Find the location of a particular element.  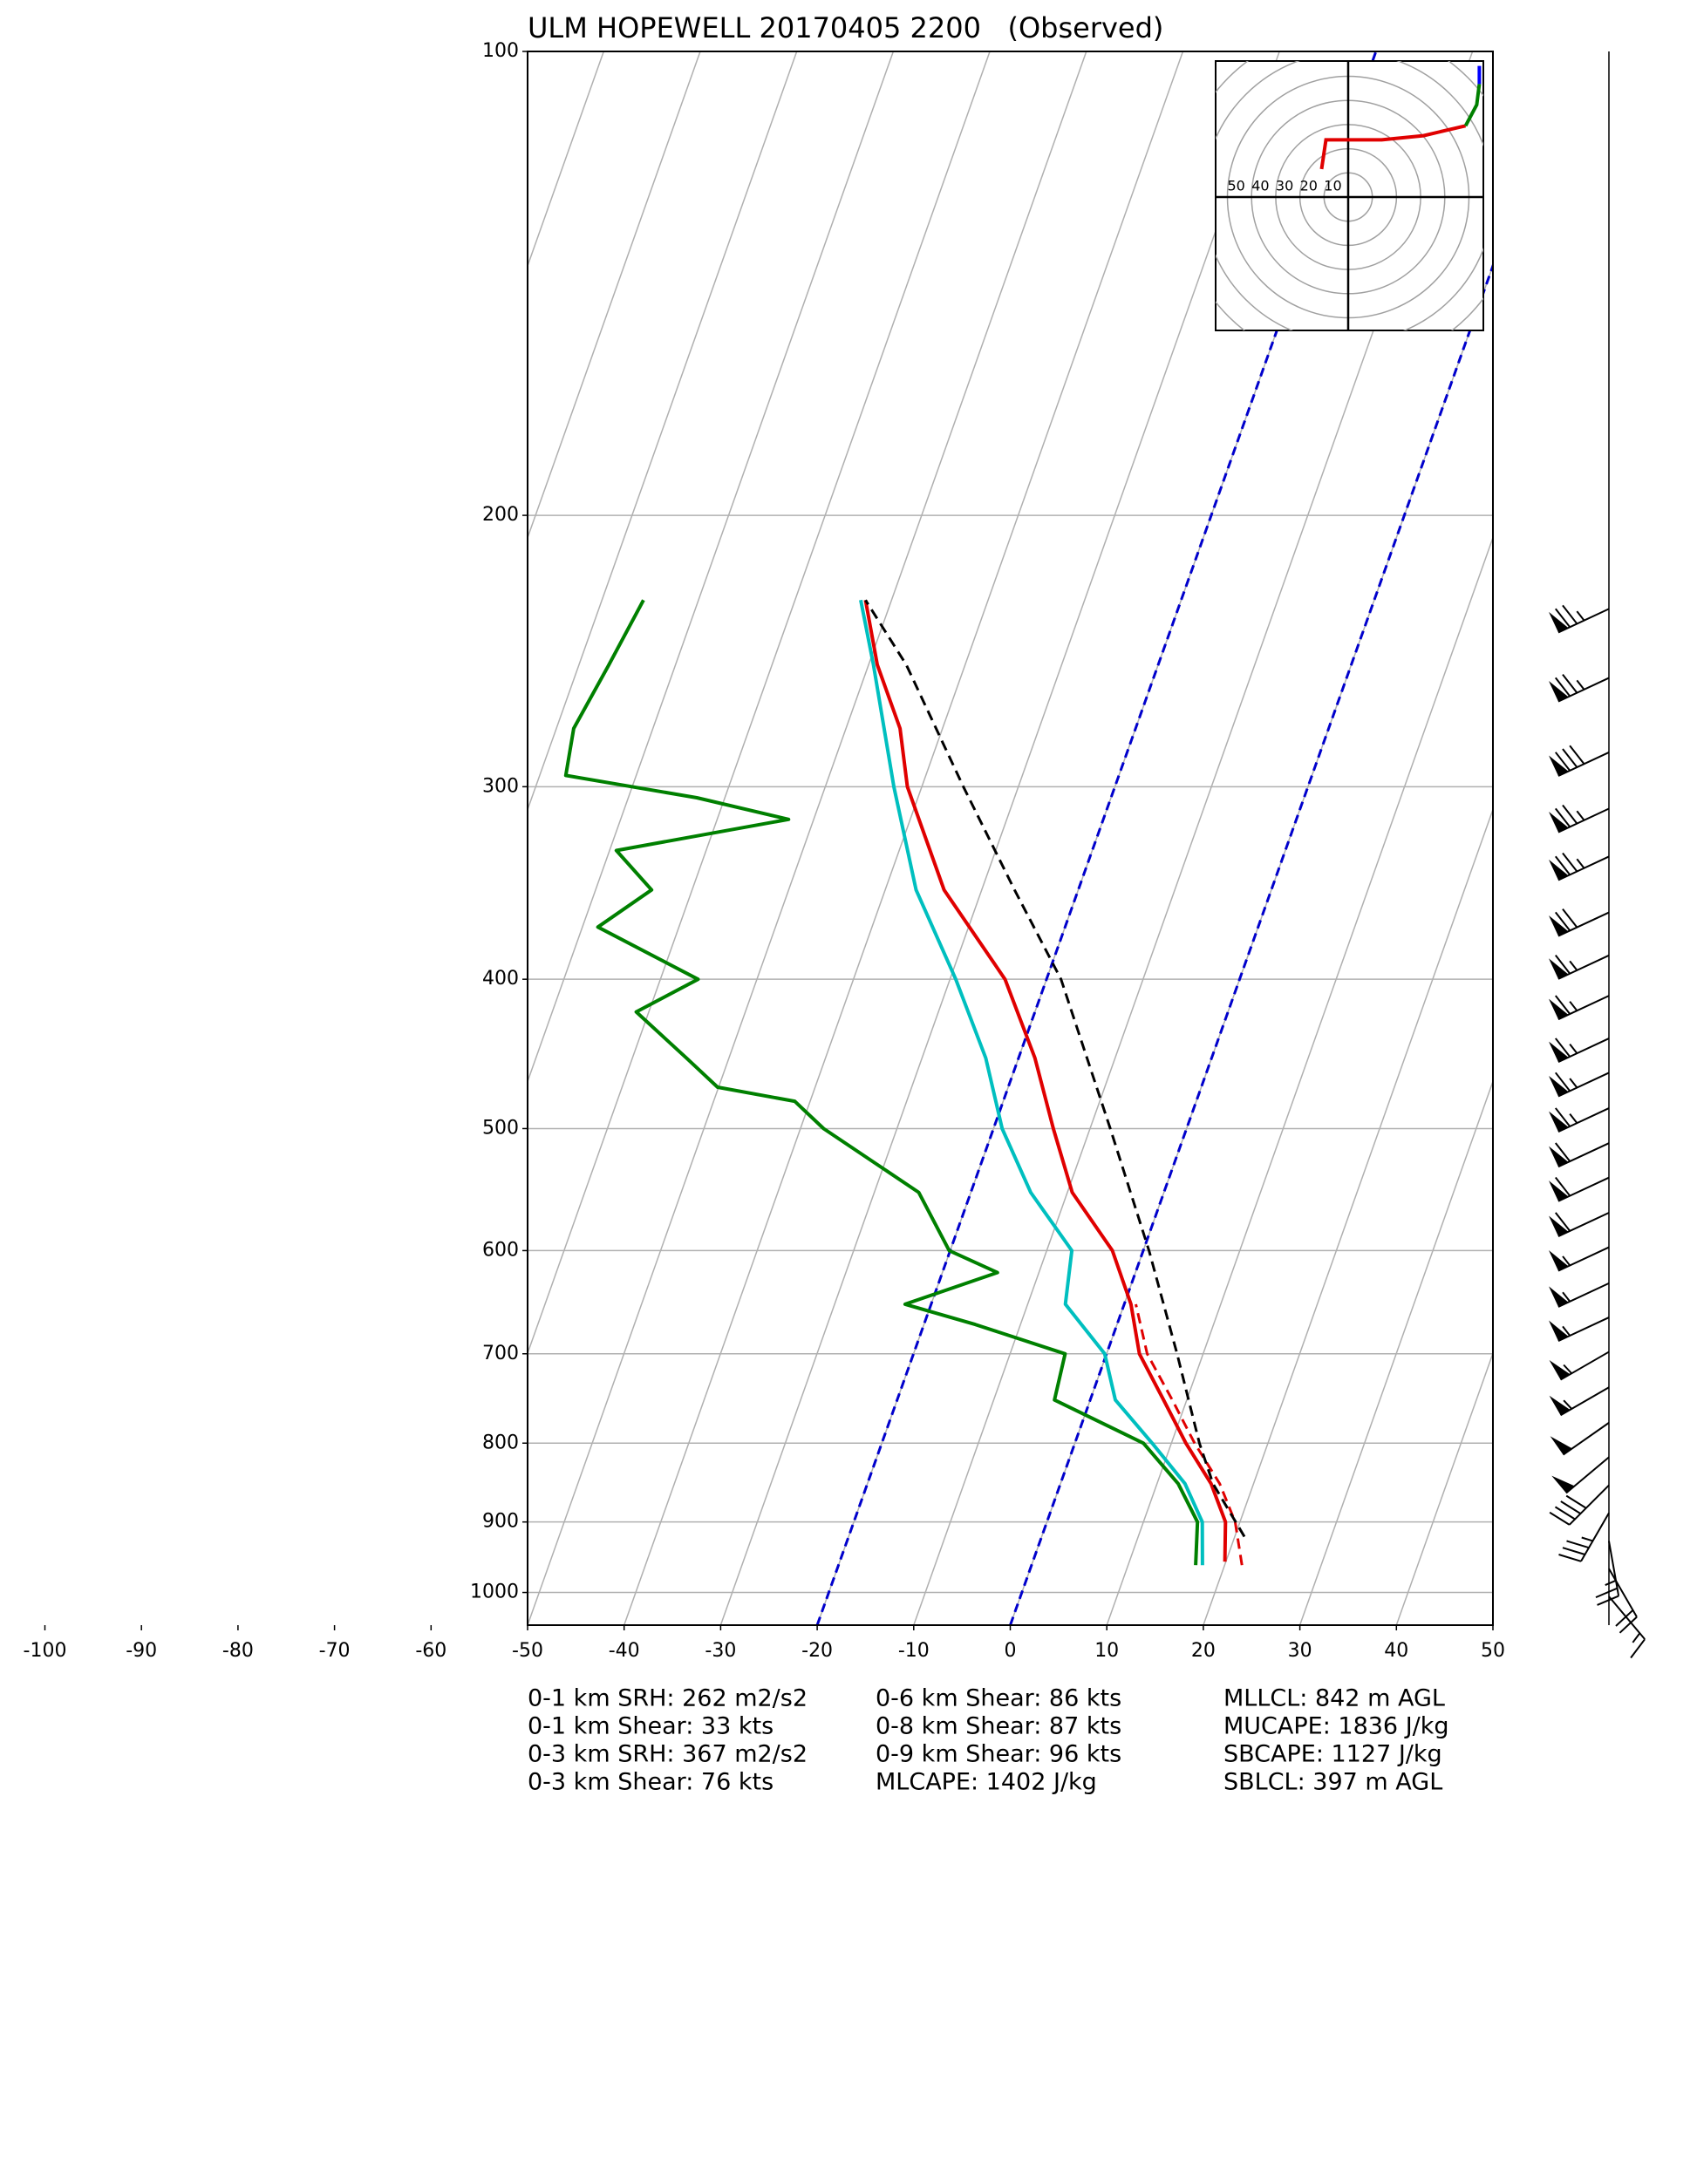

stat-text: SBCAPE: 1127 J/kg is located at coordinates (1332, 1754).